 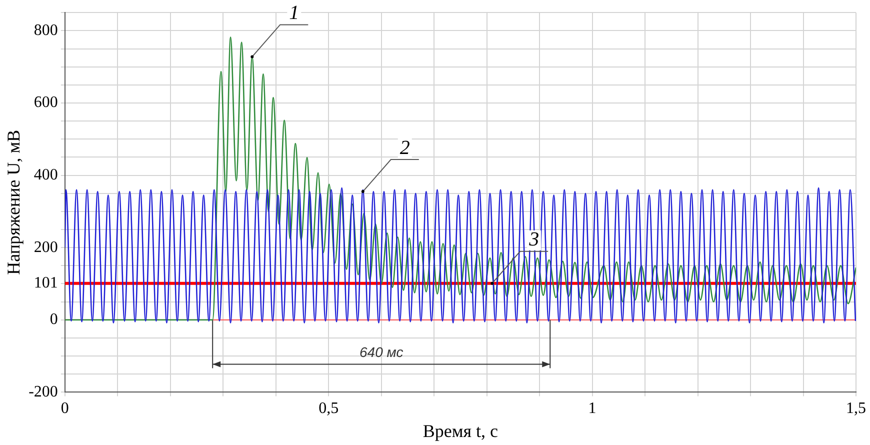 I want to click on y-axis-title: Напряжение U, мВ, so click(x=14, y=202).